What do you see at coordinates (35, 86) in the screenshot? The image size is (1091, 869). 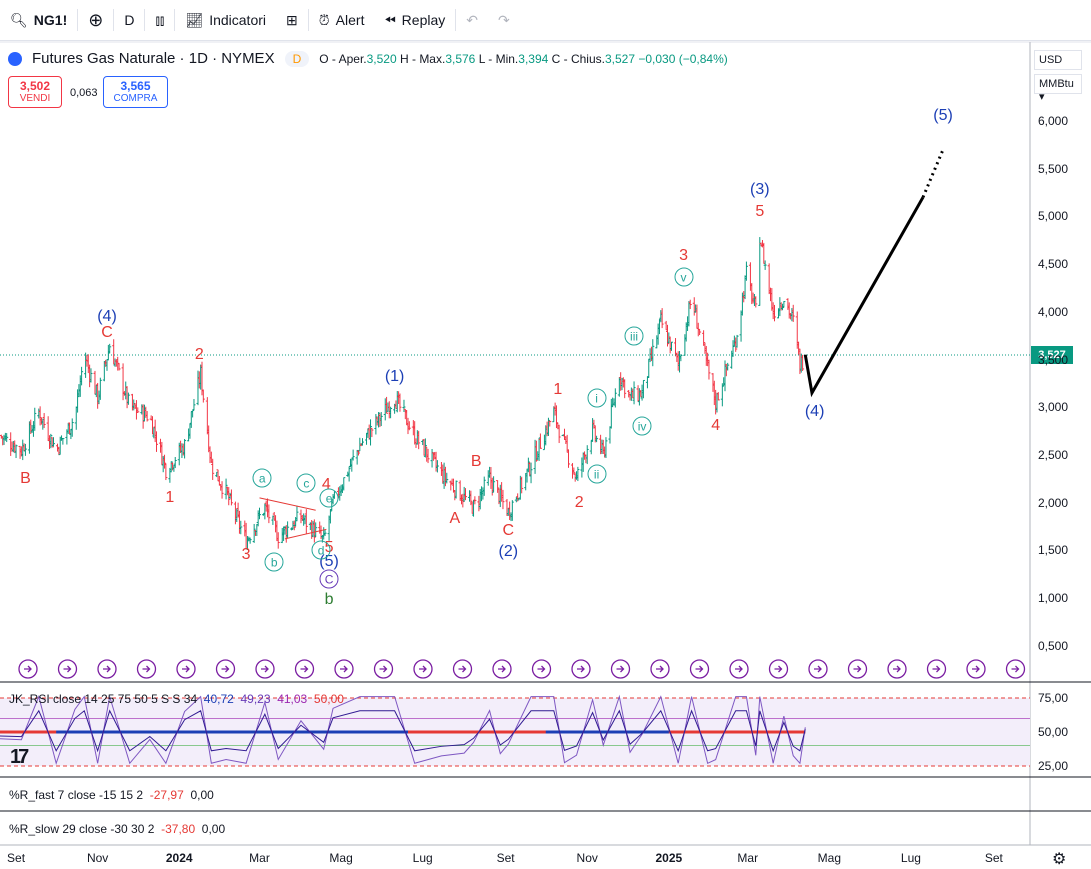 I see `sell-price: 3,502` at bounding box center [35, 86].